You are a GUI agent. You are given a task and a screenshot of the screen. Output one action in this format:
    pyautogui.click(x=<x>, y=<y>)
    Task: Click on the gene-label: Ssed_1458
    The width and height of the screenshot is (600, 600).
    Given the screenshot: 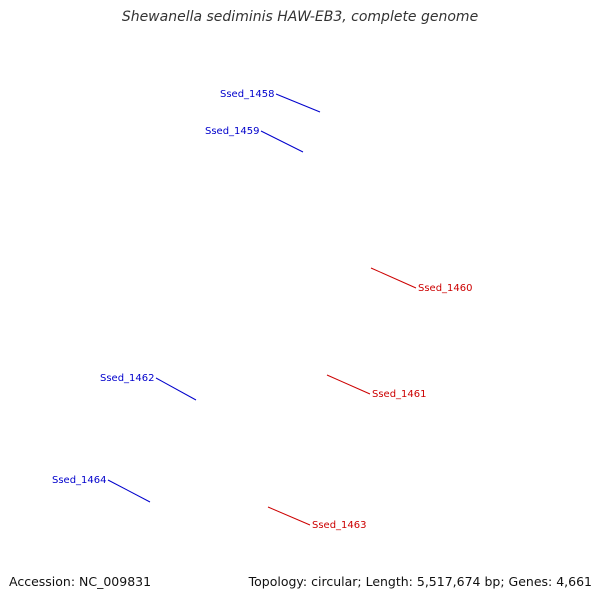 What is the action you would take?
    pyautogui.click(x=247, y=94)
    